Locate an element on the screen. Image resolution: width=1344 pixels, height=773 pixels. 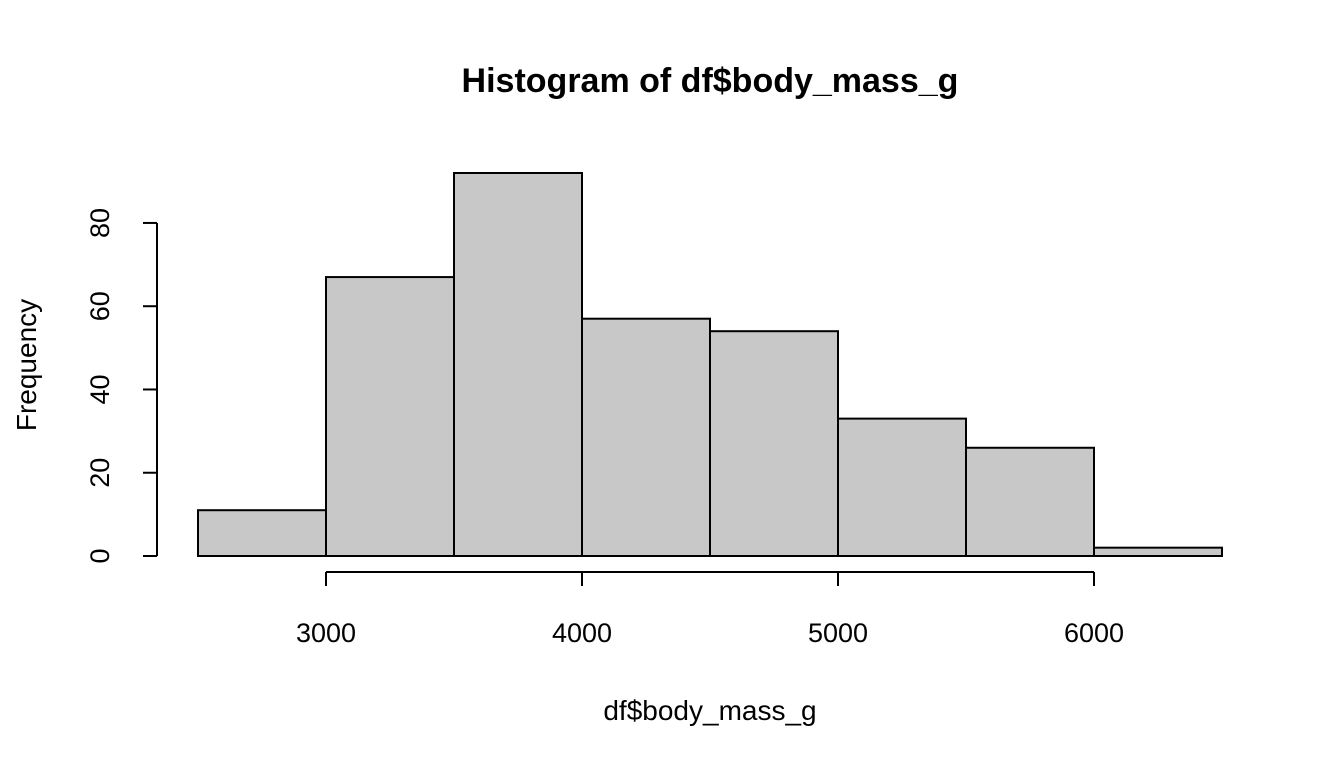
x-axis: 3000 4000 5000 6000 is located at coordinates (710, 609).